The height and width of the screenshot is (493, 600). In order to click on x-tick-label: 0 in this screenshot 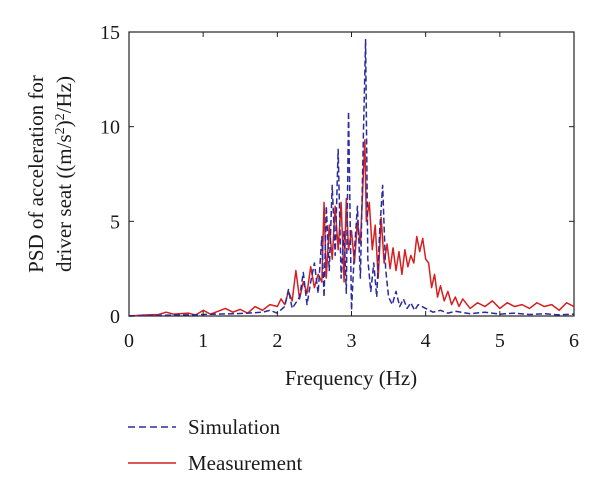, I will do `click(129, 341)`.